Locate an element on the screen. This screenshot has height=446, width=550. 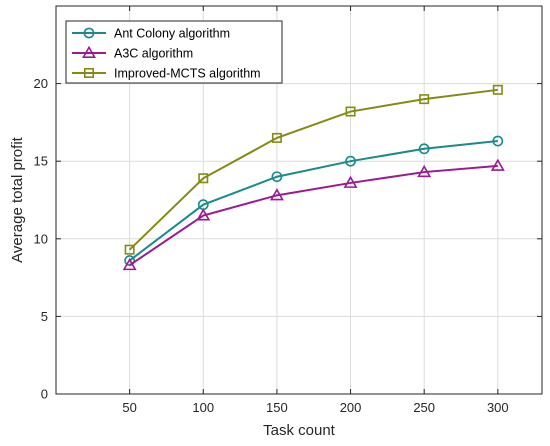
y-tick-label: 5 is located at coordinates (44, 316).